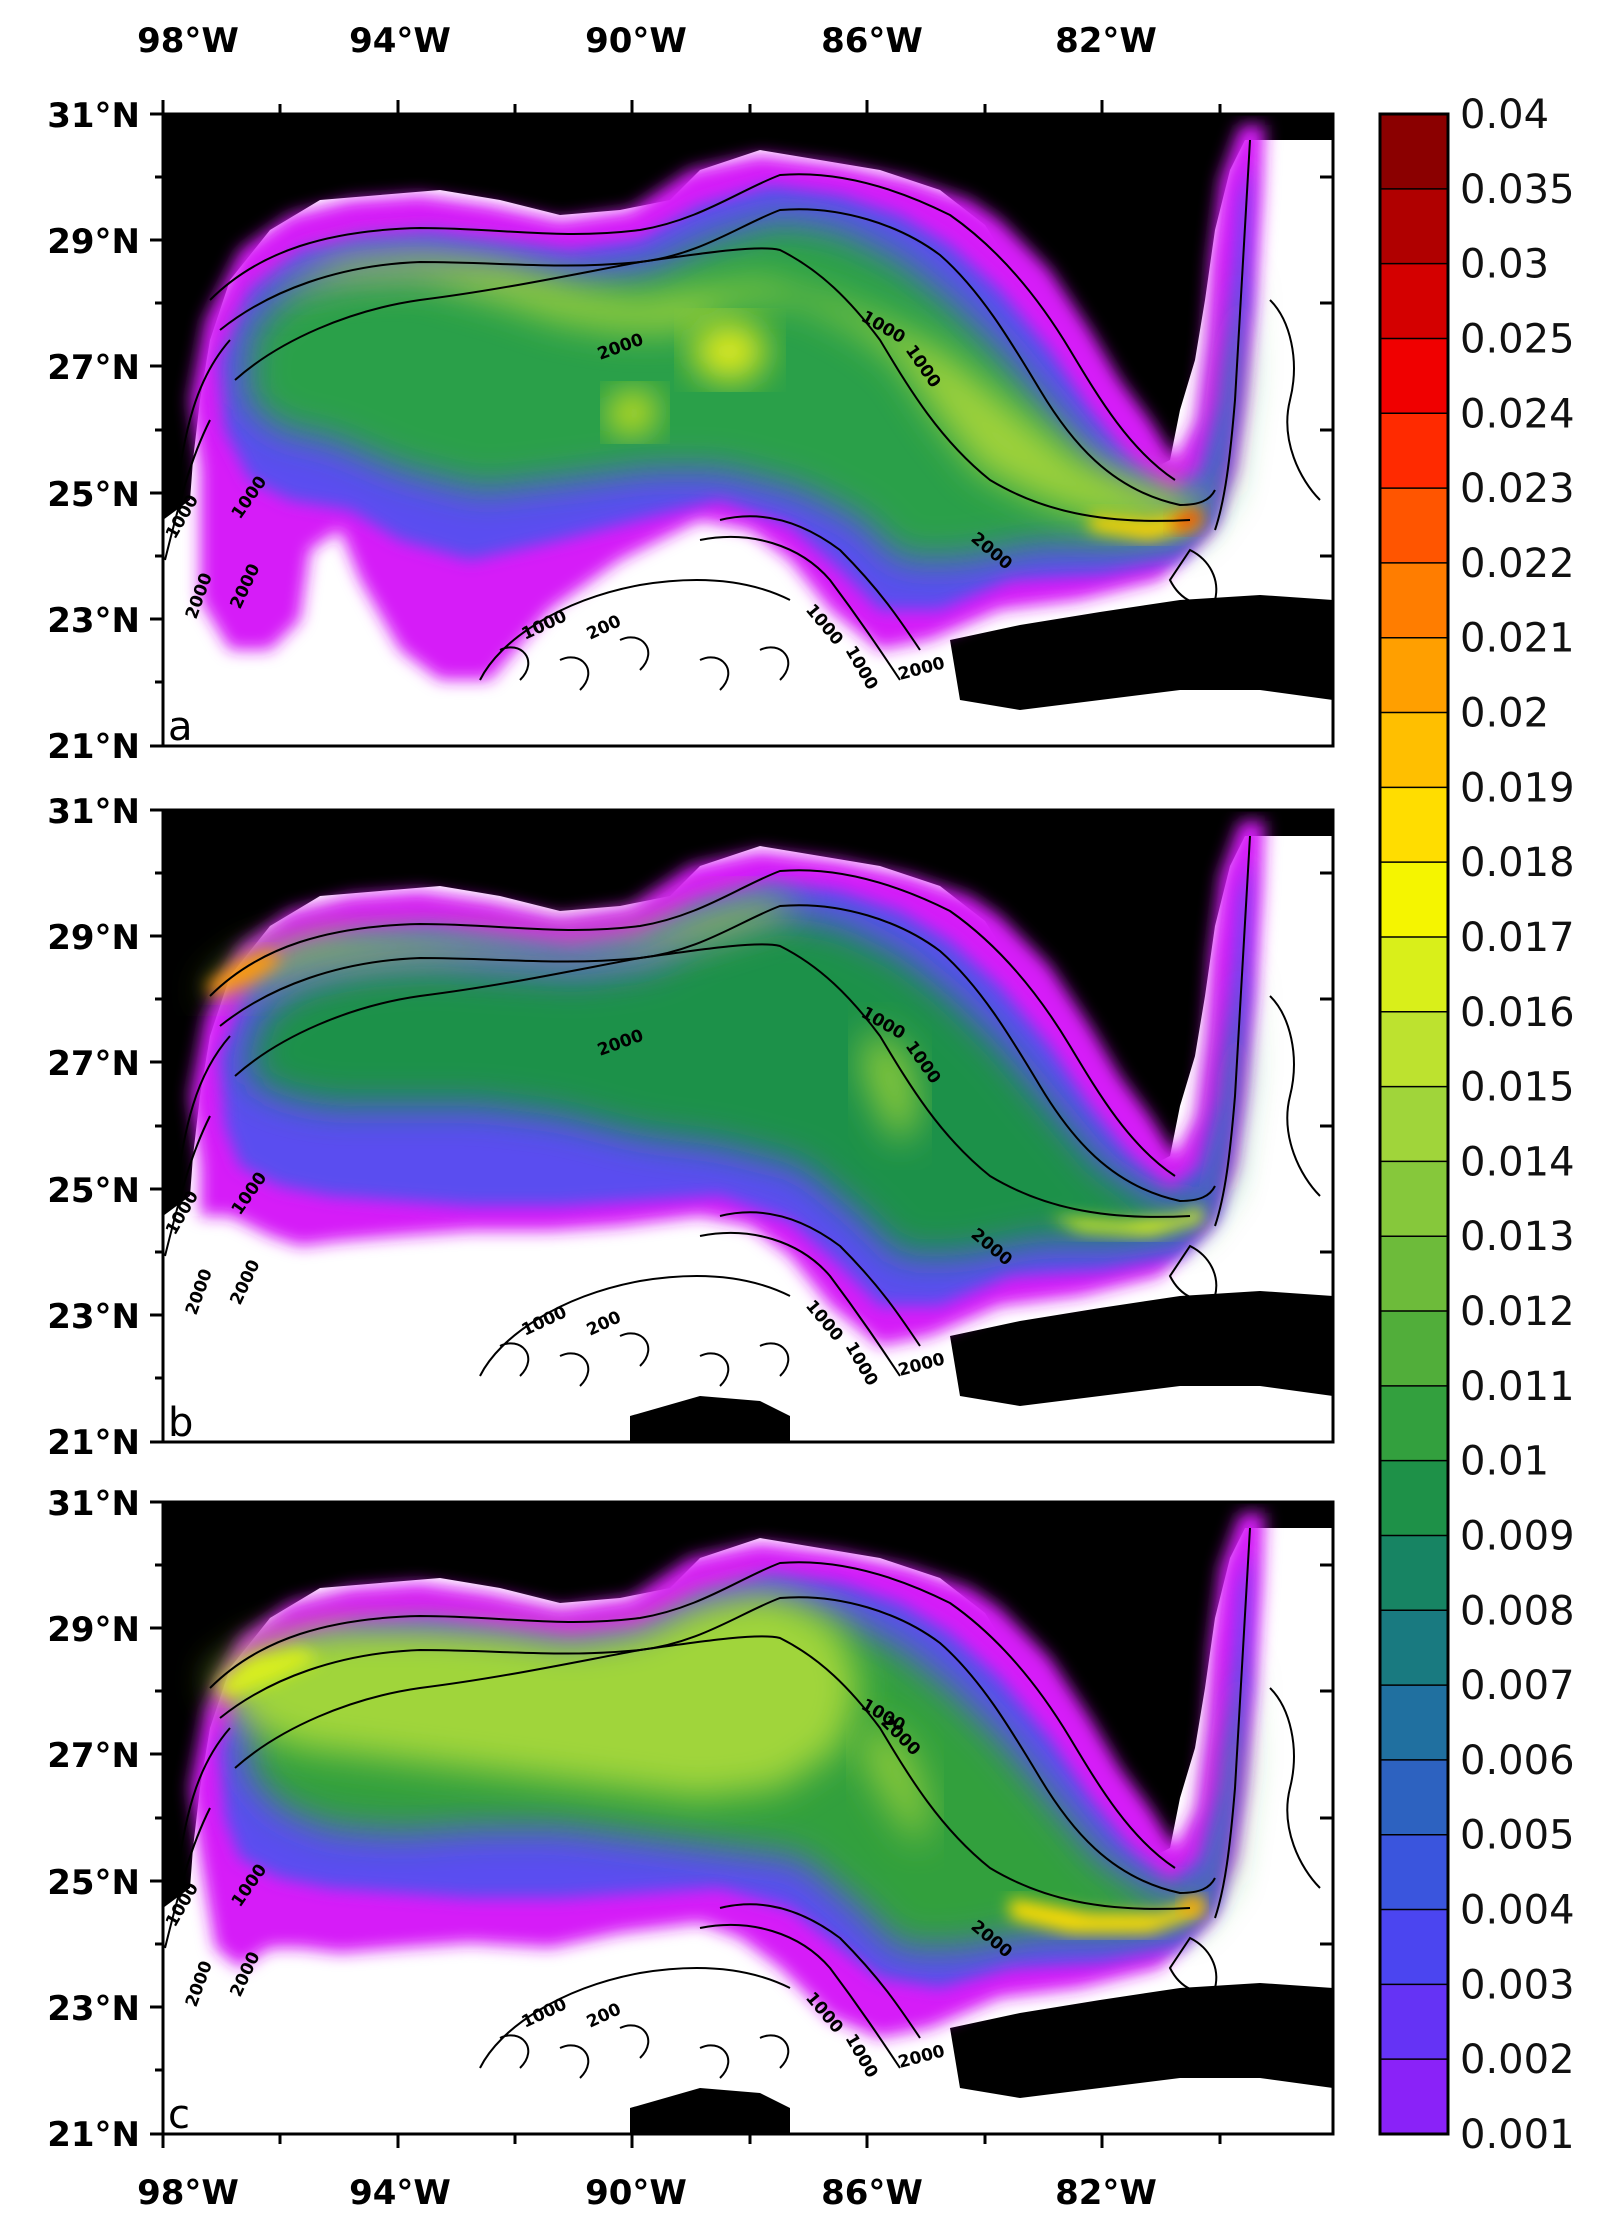 Image resolution: width=1600 pixels, height=2232 pixels. What do you see at coordinates (1106, 2193) in the screenshot?
I see `lon-label-82w: 82°W` at bounding box center [1106, 2193].